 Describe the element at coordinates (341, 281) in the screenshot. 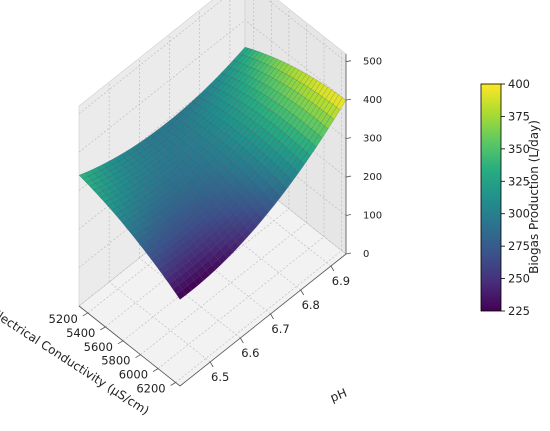

I see `ph-tick-label: 6.9` at that location.